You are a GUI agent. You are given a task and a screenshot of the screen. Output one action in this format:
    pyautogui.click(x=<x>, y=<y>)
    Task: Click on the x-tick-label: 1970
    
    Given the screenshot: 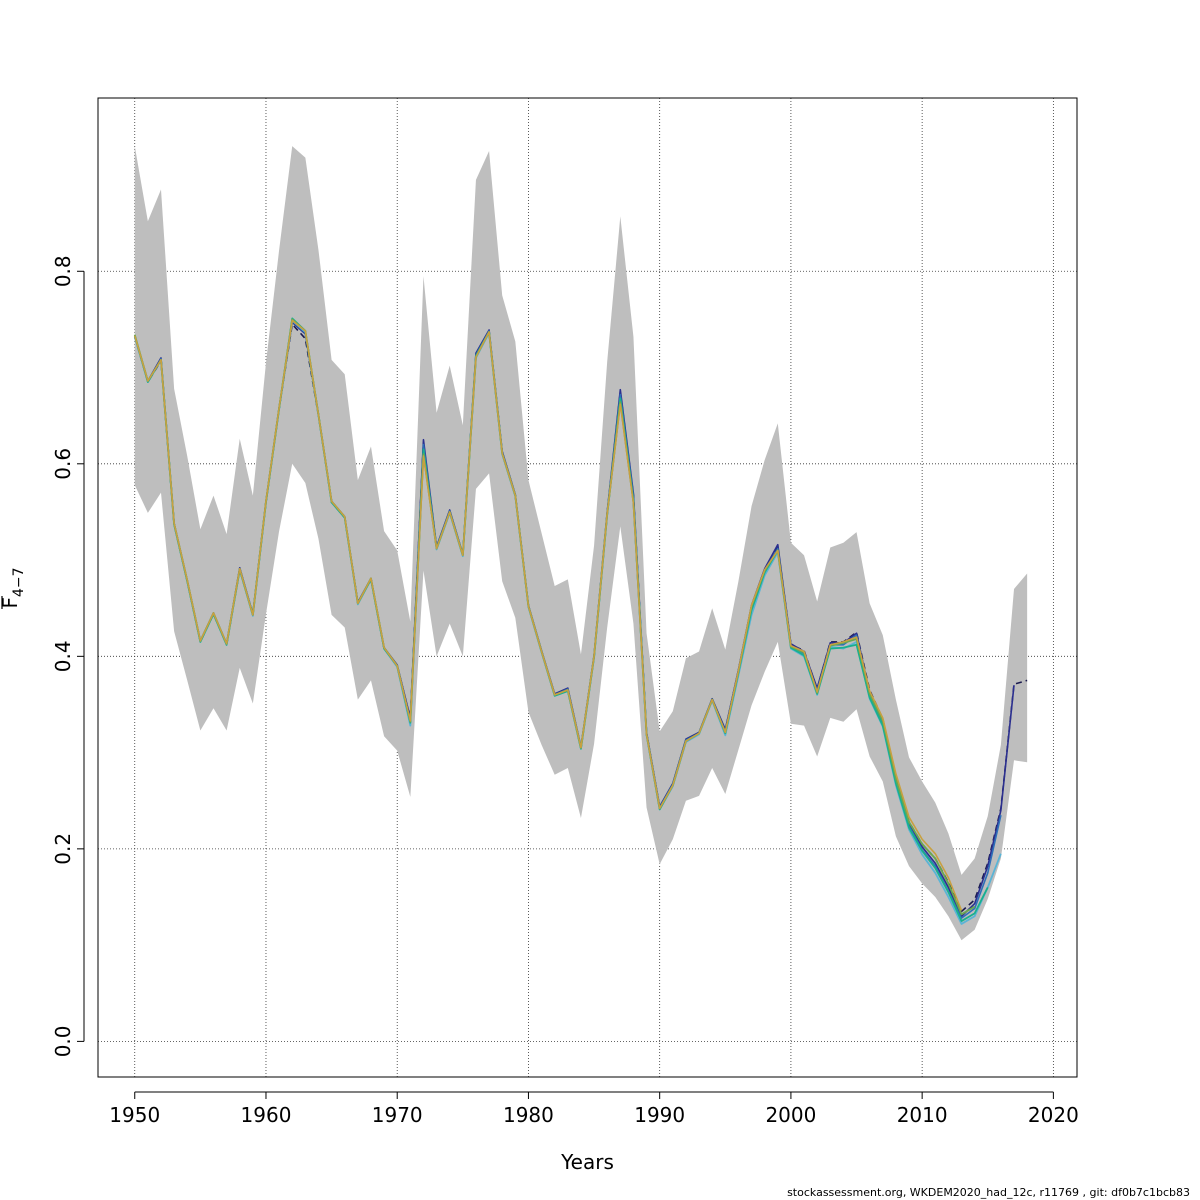 What is the action you would take?
    pyautogui.click(x=397, y=1115)
    